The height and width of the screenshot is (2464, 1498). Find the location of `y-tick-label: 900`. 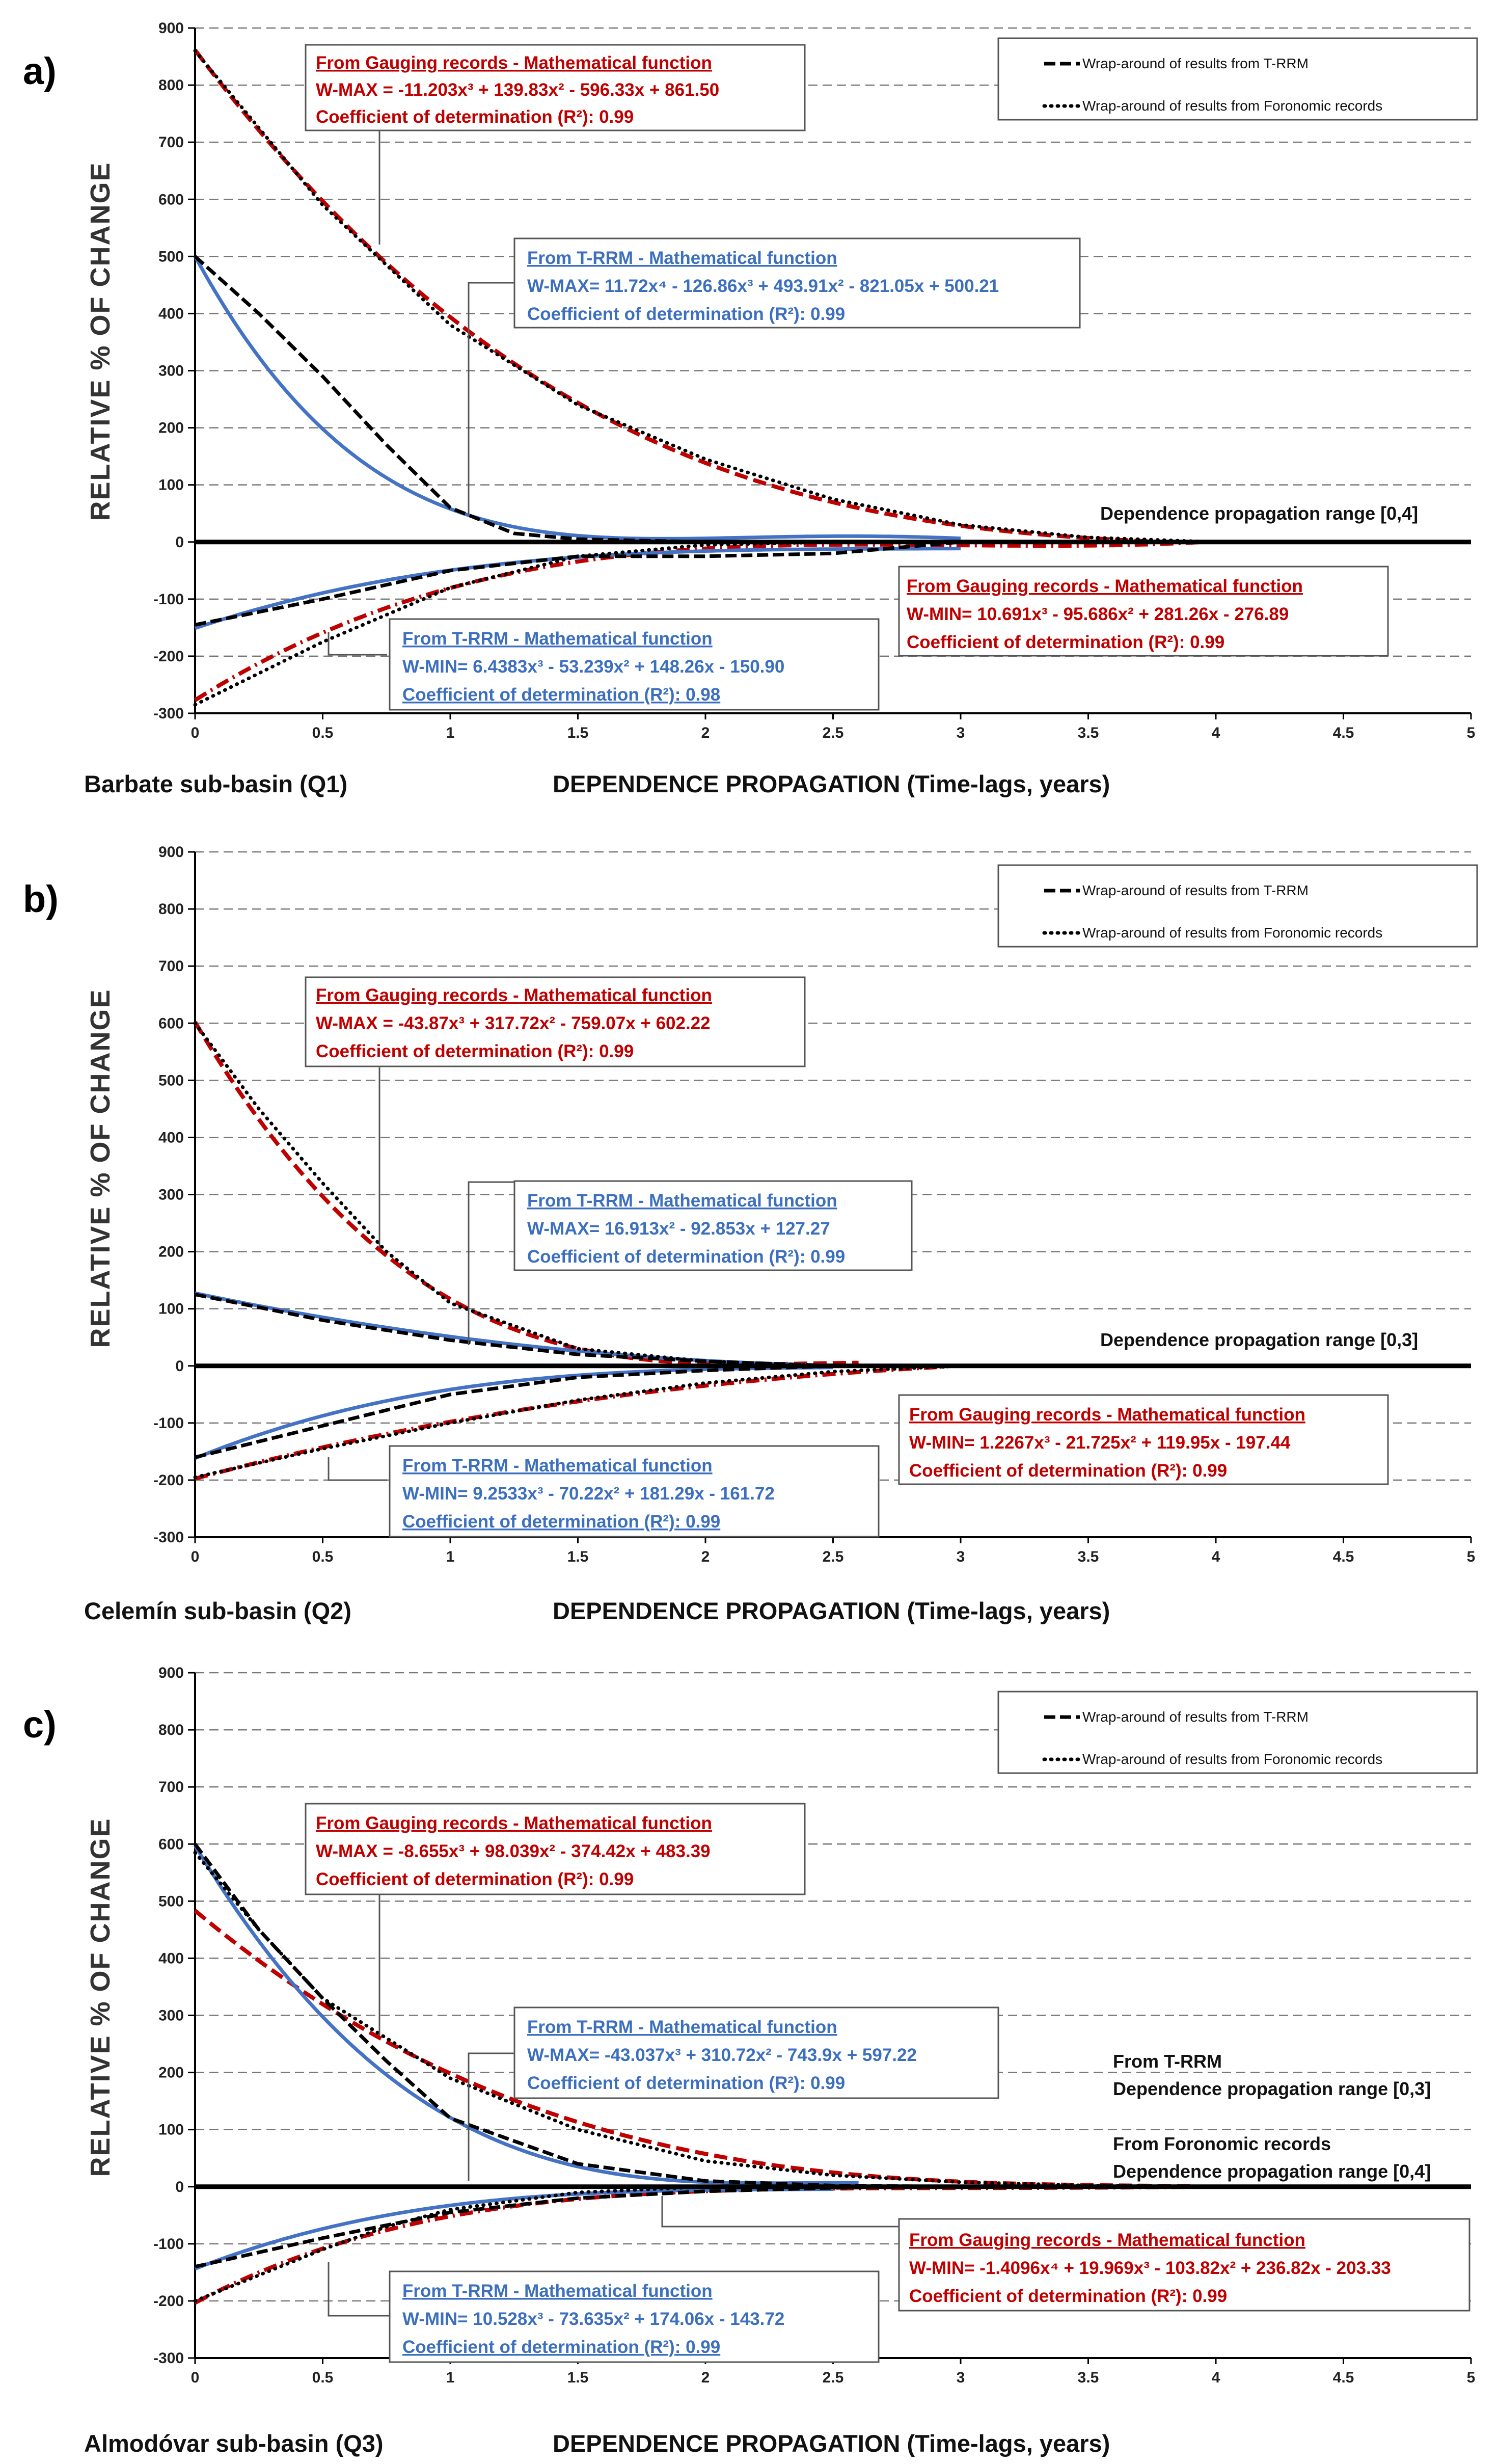

y-tick-label: 900 is located at coordinates (171, 1673).